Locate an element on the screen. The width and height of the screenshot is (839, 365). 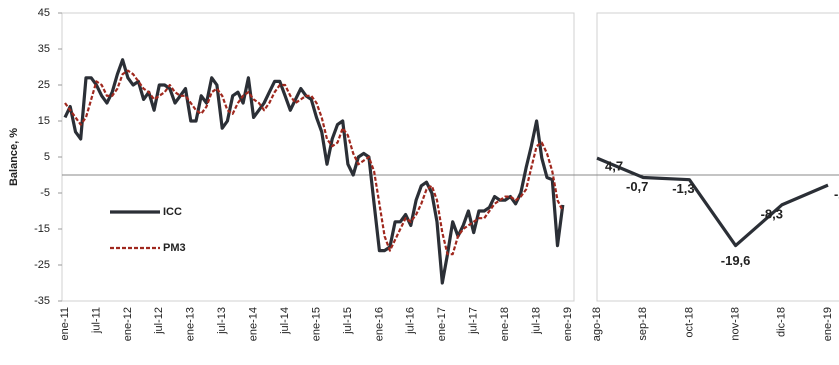
y-tick-label: 25 is located at coordinates (44, 85).